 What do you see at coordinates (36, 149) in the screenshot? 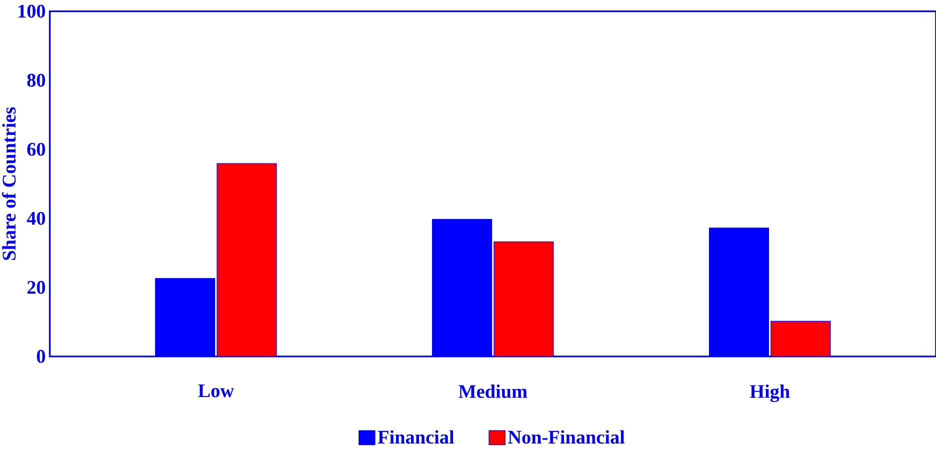
I see `y-tick-label: 60` at bounding box center [36, 149].